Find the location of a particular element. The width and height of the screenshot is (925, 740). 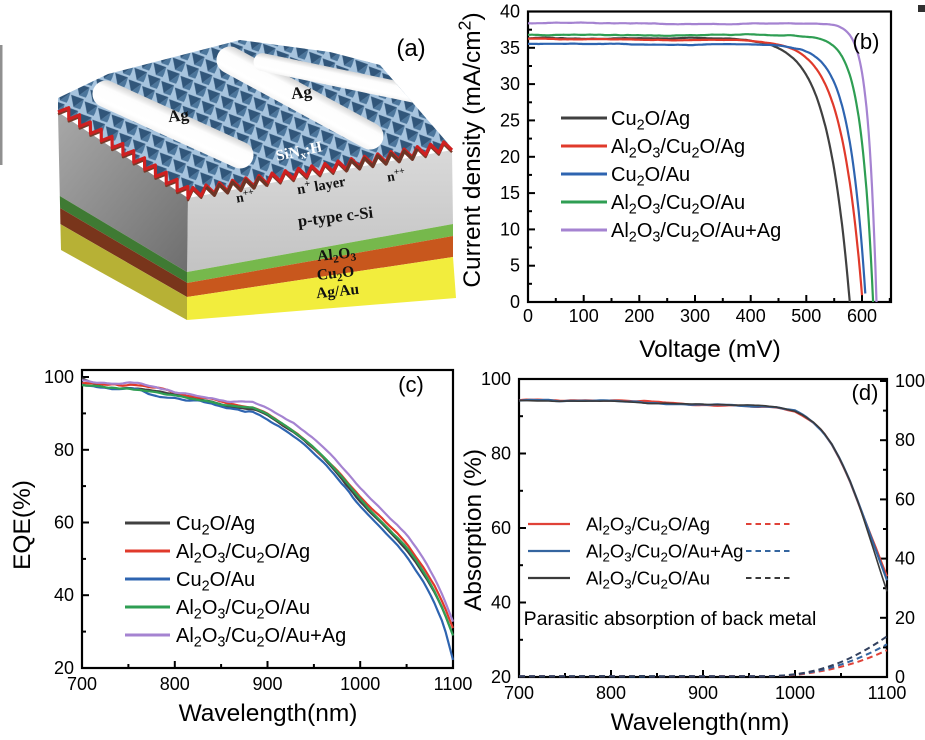

svg-text: Al2​O3​ is located at coordinates (336, 255).